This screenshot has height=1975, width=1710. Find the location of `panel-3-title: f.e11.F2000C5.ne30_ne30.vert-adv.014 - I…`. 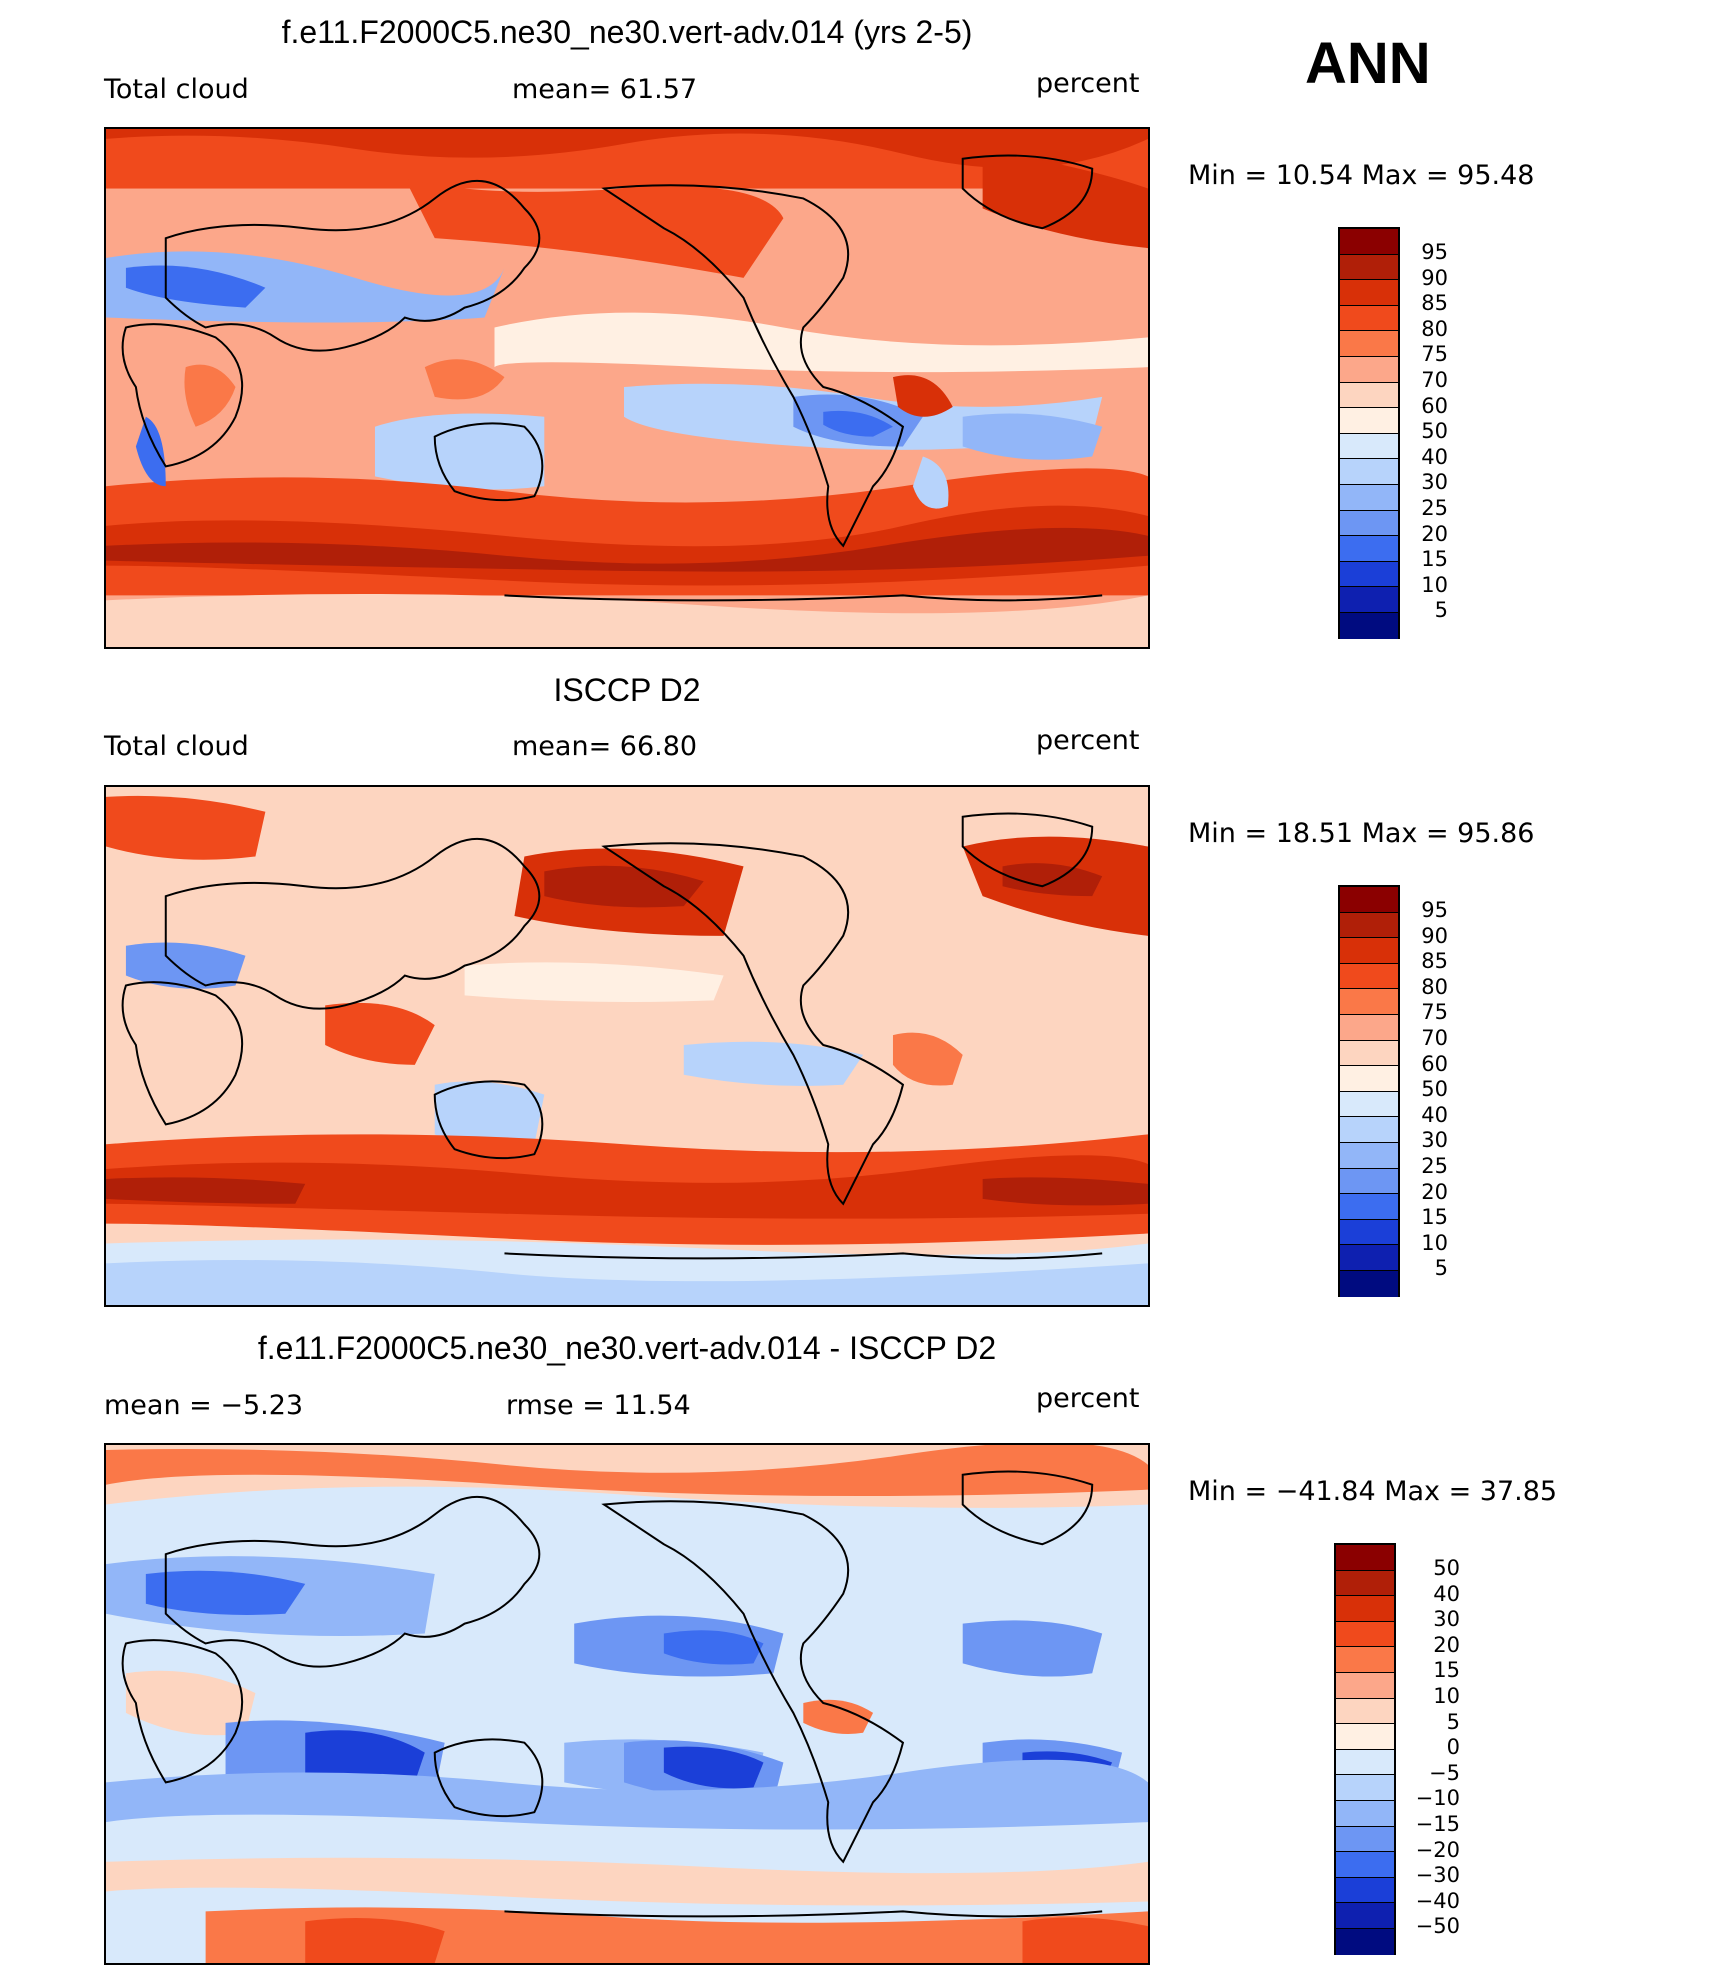

panel-3-title: f.e11.F2000C5.ne30_ne30.vert-adv.014 - I… is located at coordinates (627, 1348).